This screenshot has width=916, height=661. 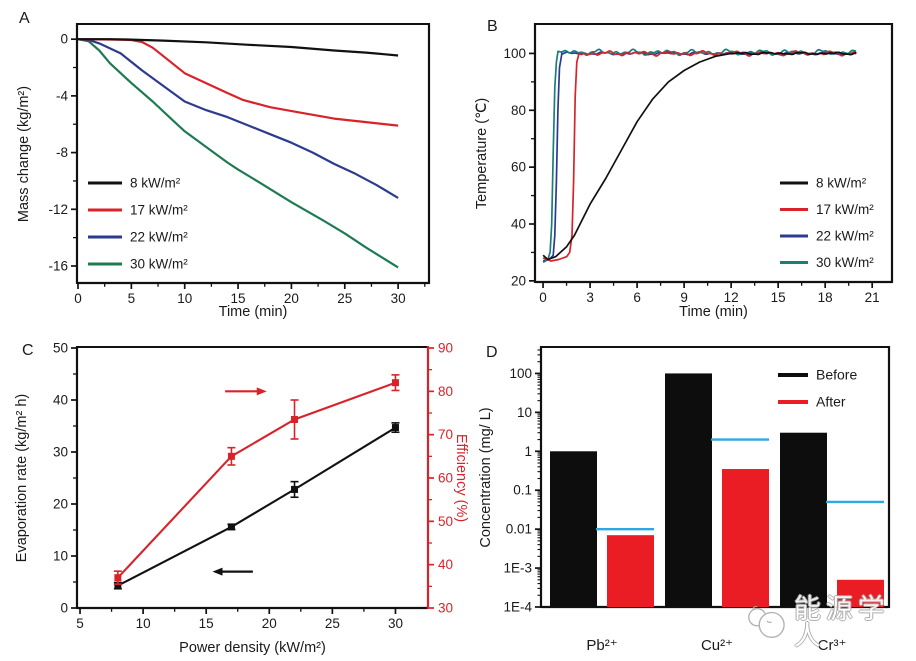 I want to click on category-label-cu: Cu²⁺, so click(x=717, y=645).